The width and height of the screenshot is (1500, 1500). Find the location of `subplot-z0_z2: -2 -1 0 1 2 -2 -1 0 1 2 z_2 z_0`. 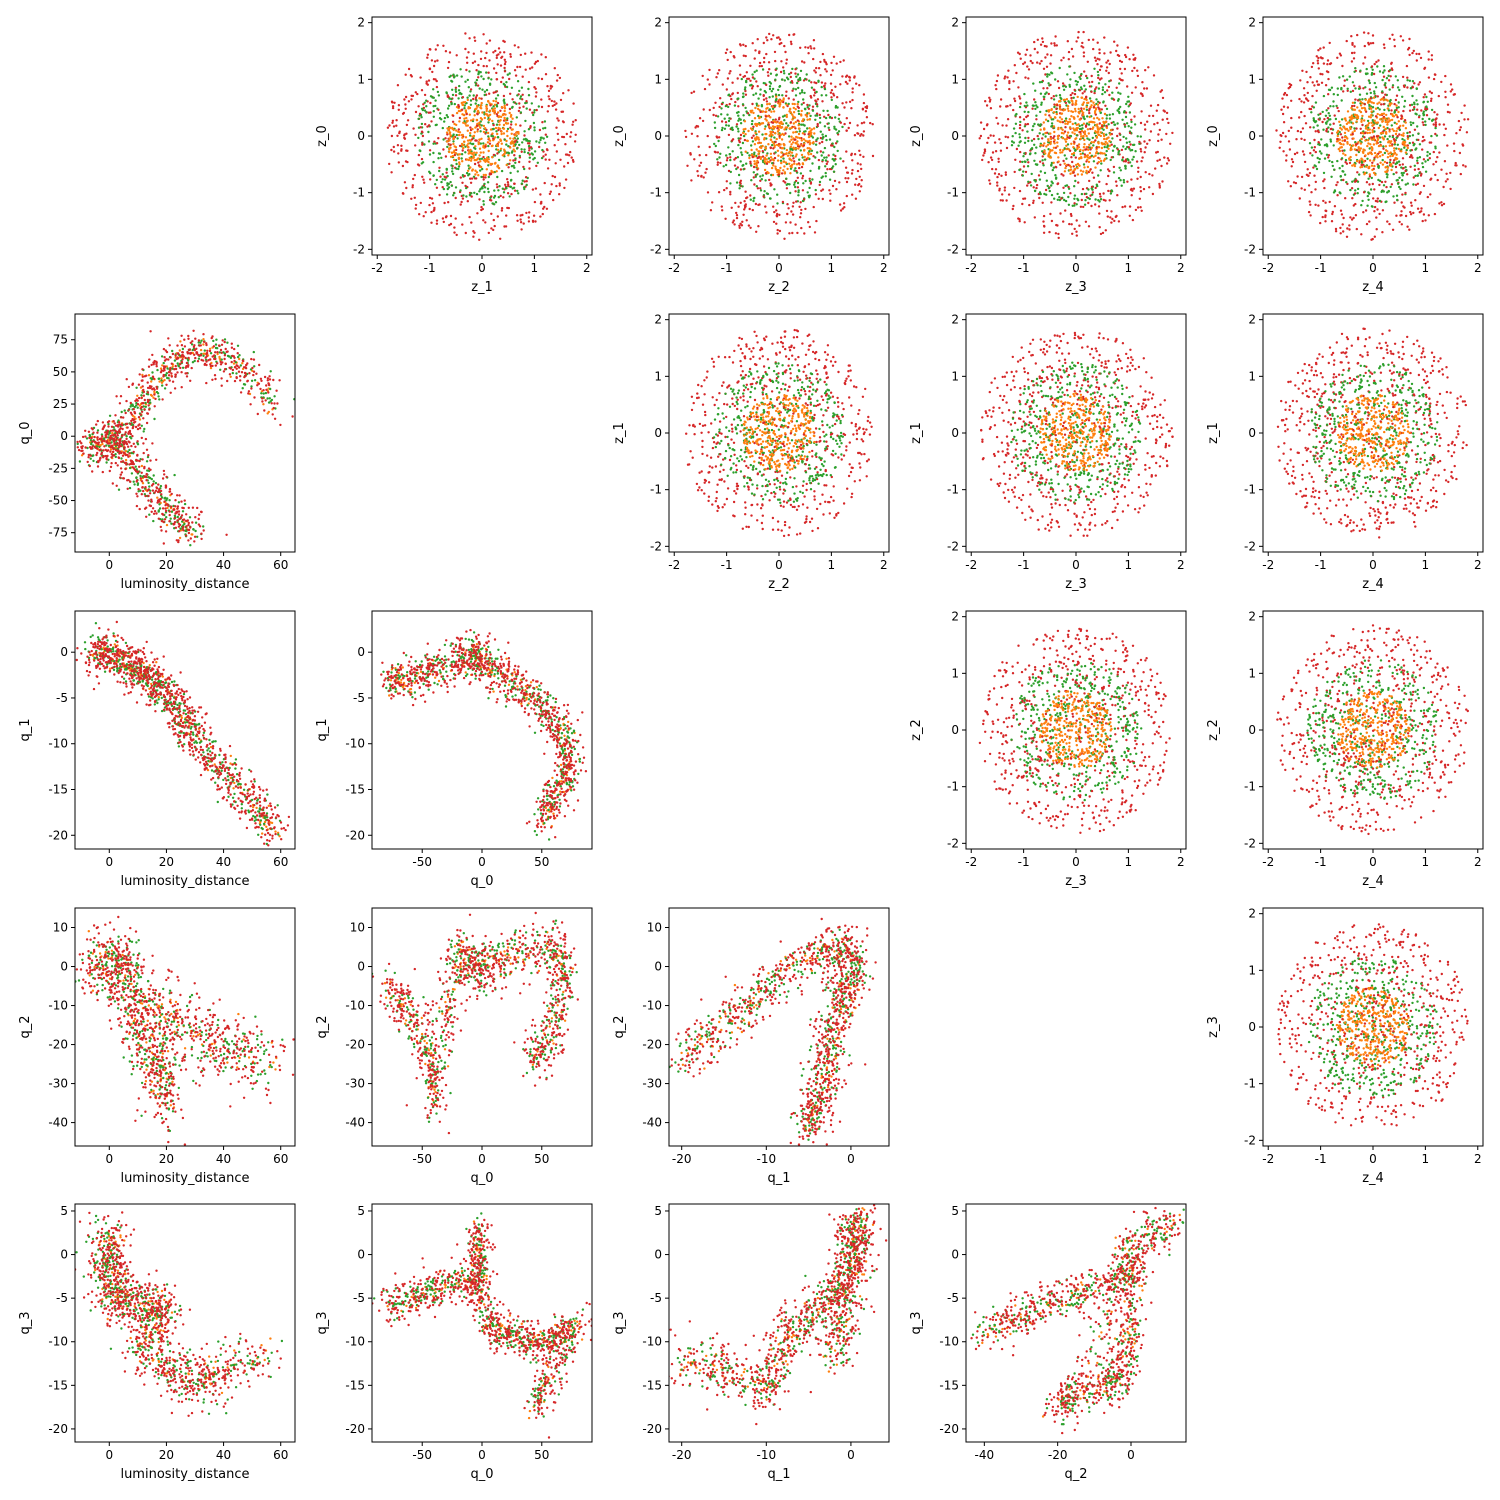

subplot-z0_z2: -2 -1 0 1 2 -2 -1 0 1 2 z_2 z_0 is located at coordinates (751, 155).